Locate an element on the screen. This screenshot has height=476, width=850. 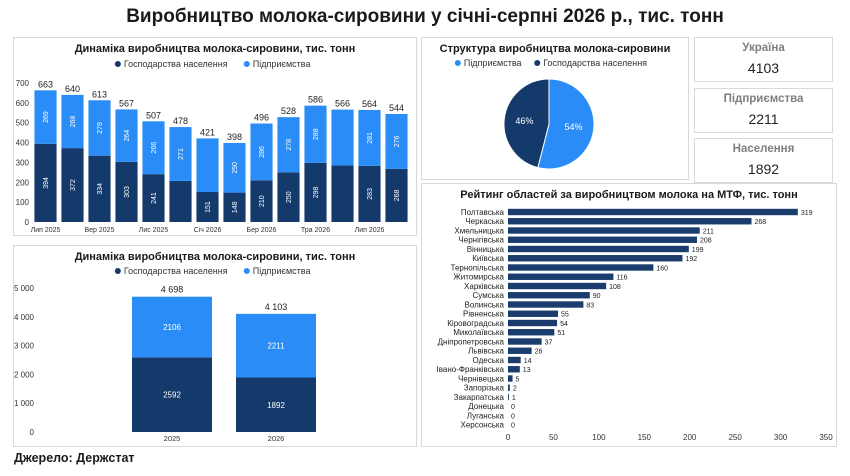
bar-total-label: 4 698 is located at coordinates (172, 290).